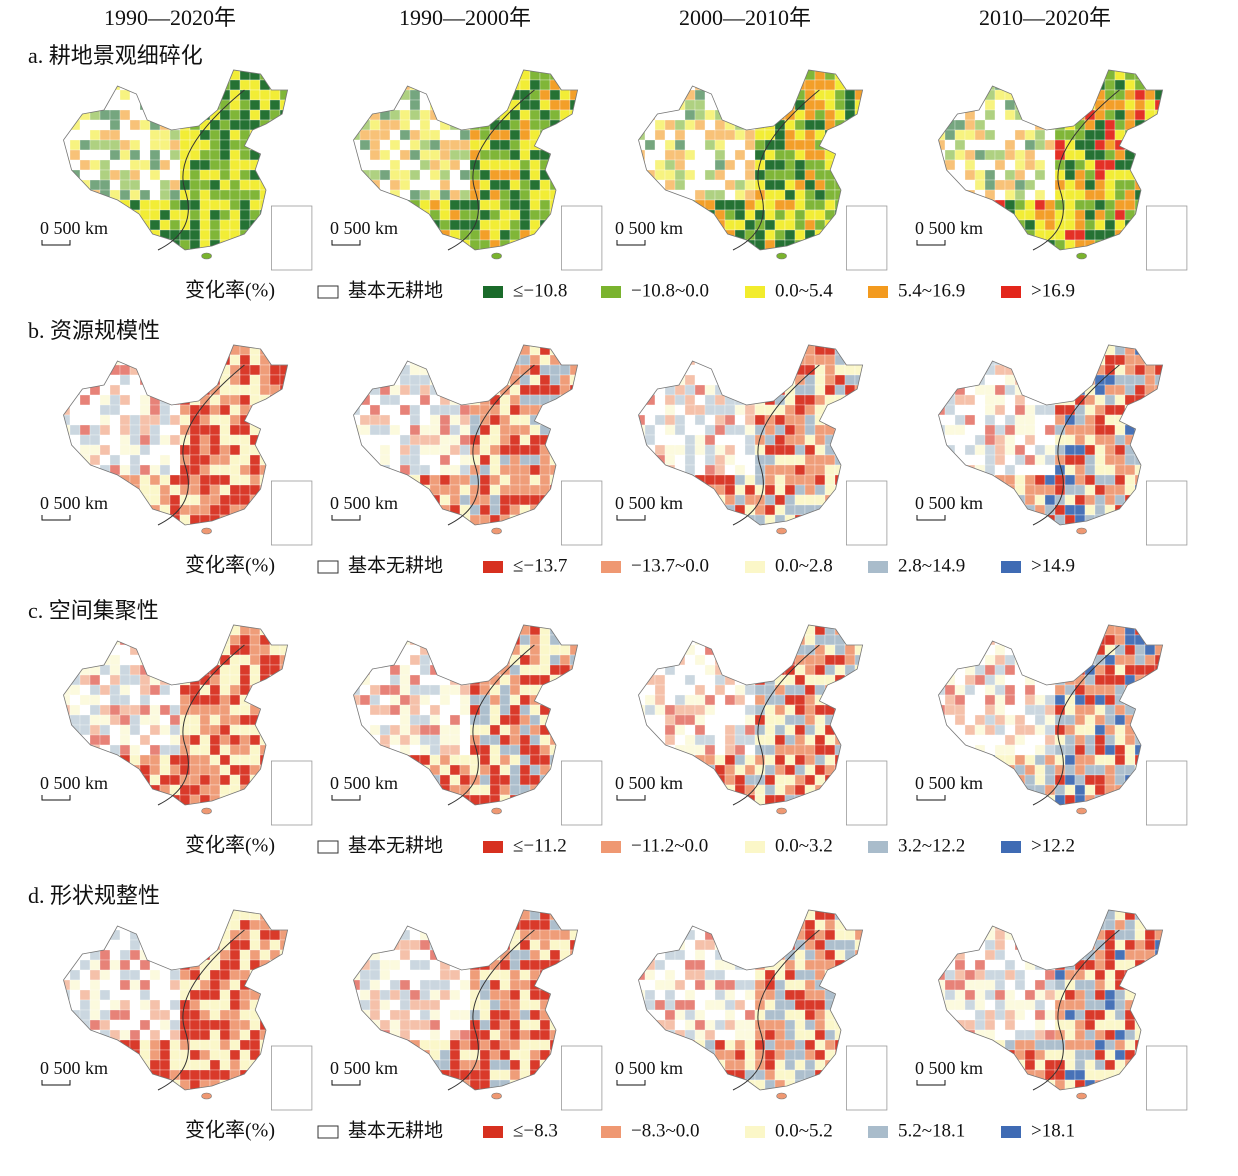  What do you see at coordinates (1011, 567) in the screenshot?
I see `legend-swatch` at bounding box center [1011, 567].